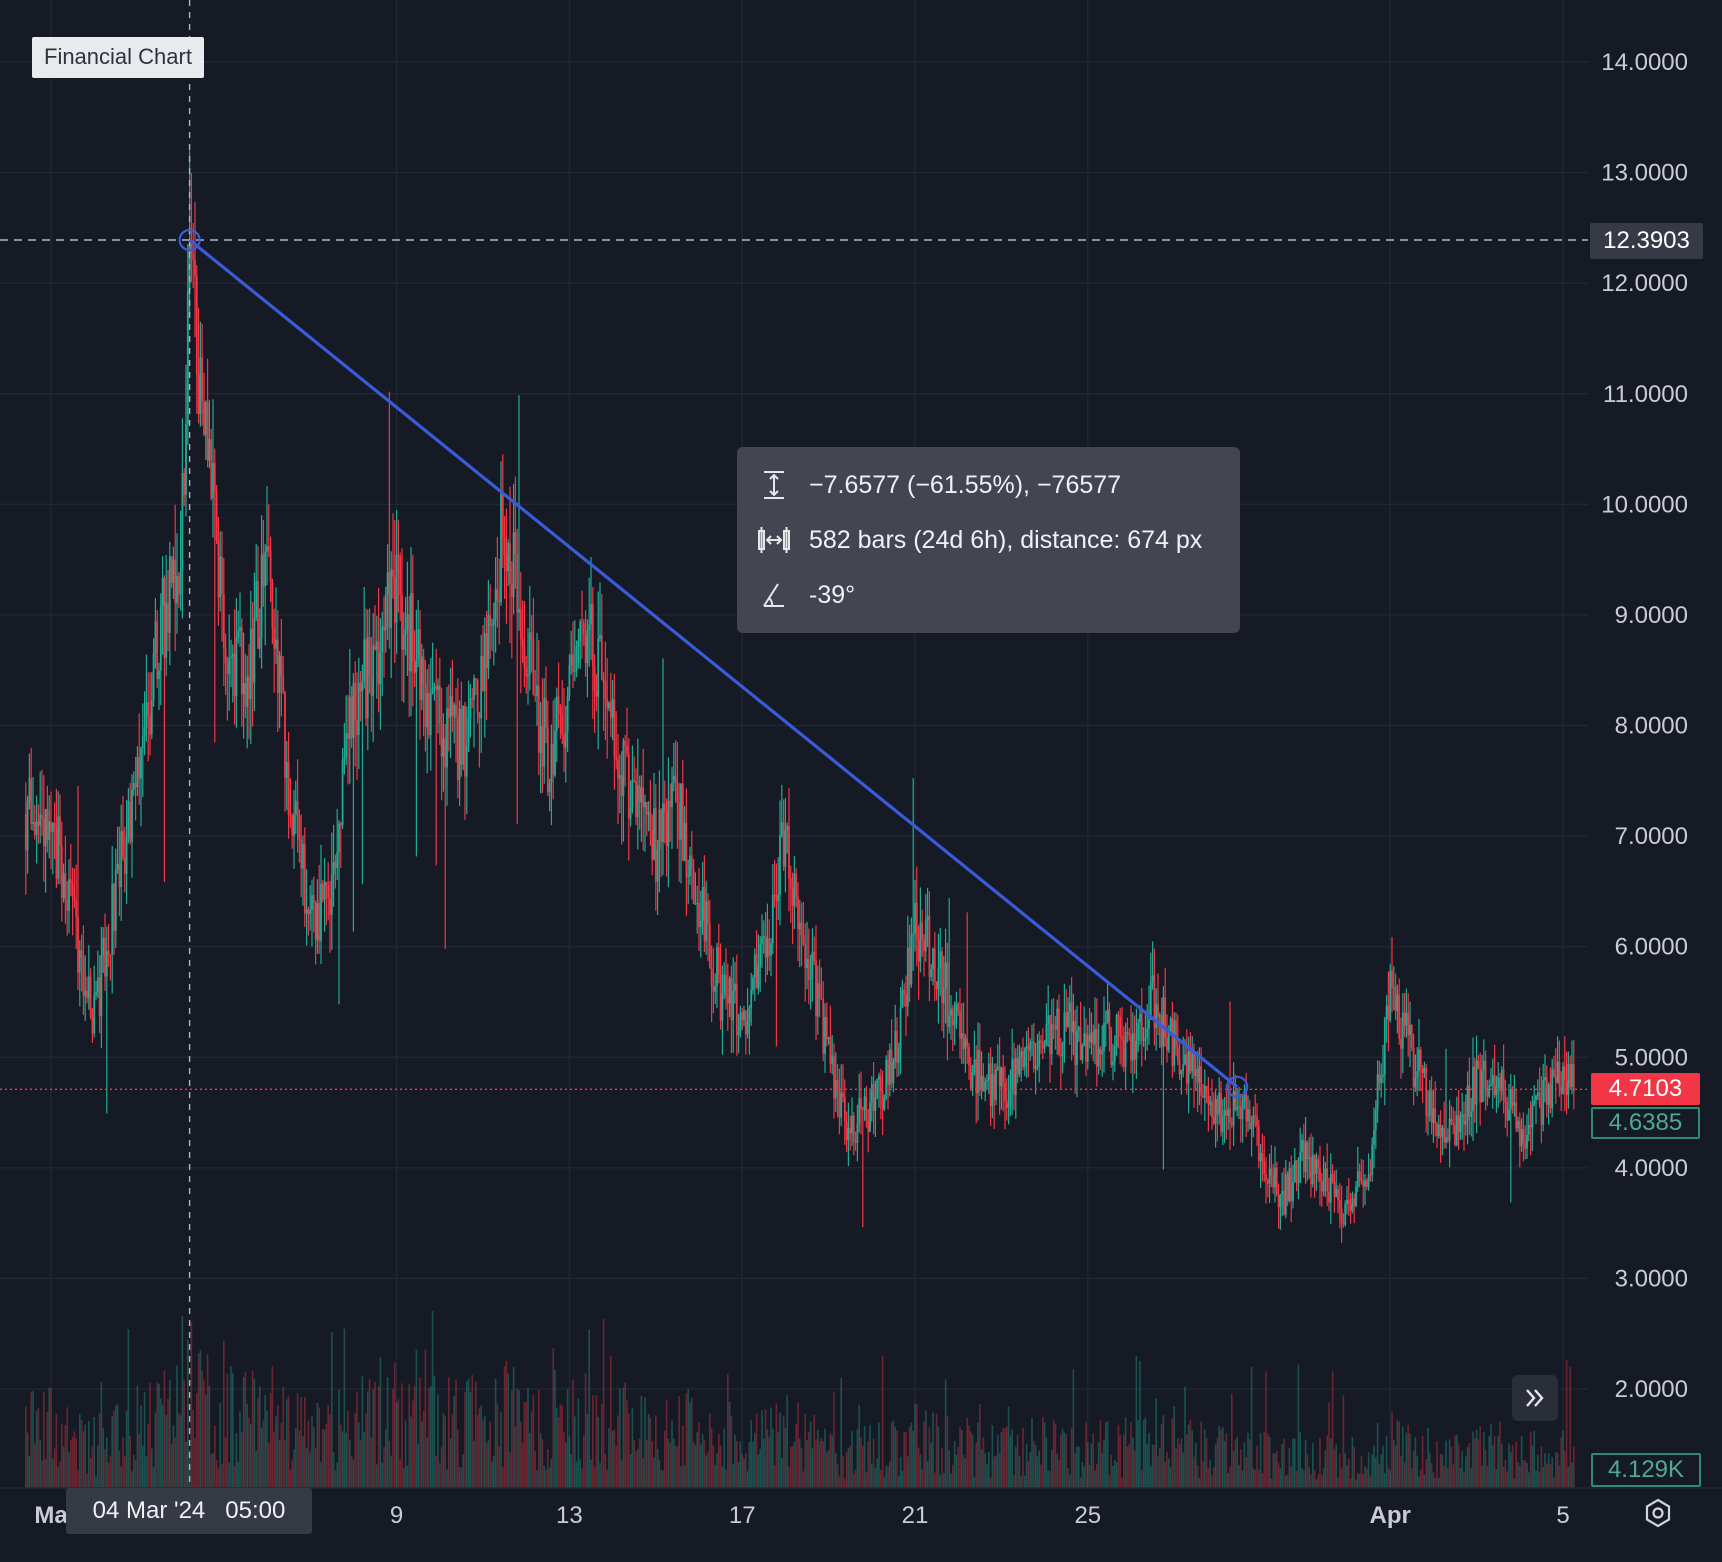 The width and height of the screenshot is (1722, 1562). I want to click on time-tick-label: 13, so click(569, 1515).